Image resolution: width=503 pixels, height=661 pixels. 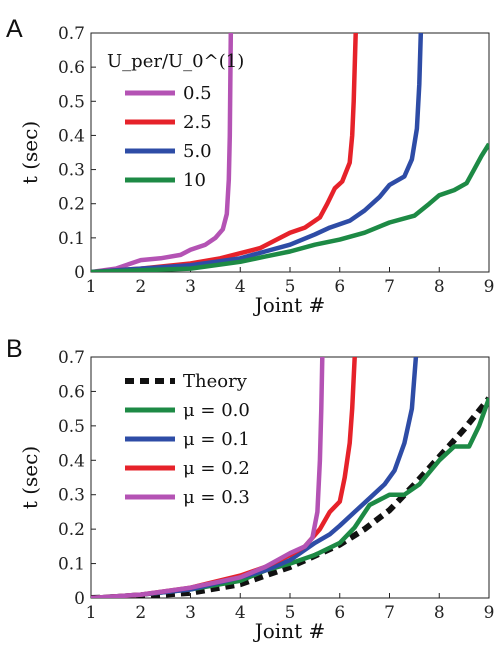 I want to click on panel-b-letter: B, so click(x=14, y=349).